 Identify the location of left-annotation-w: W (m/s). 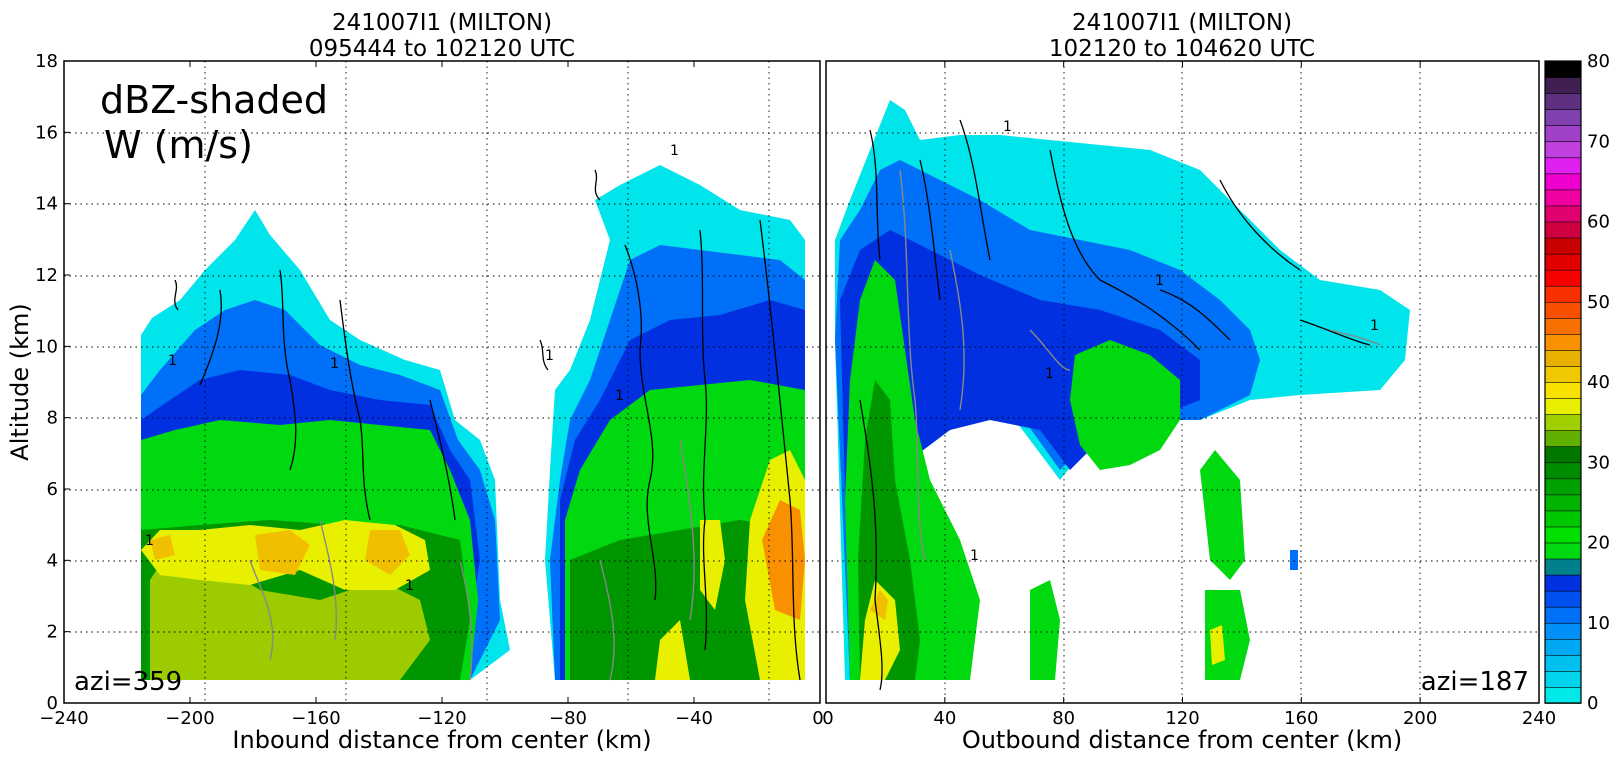
(178, 145).